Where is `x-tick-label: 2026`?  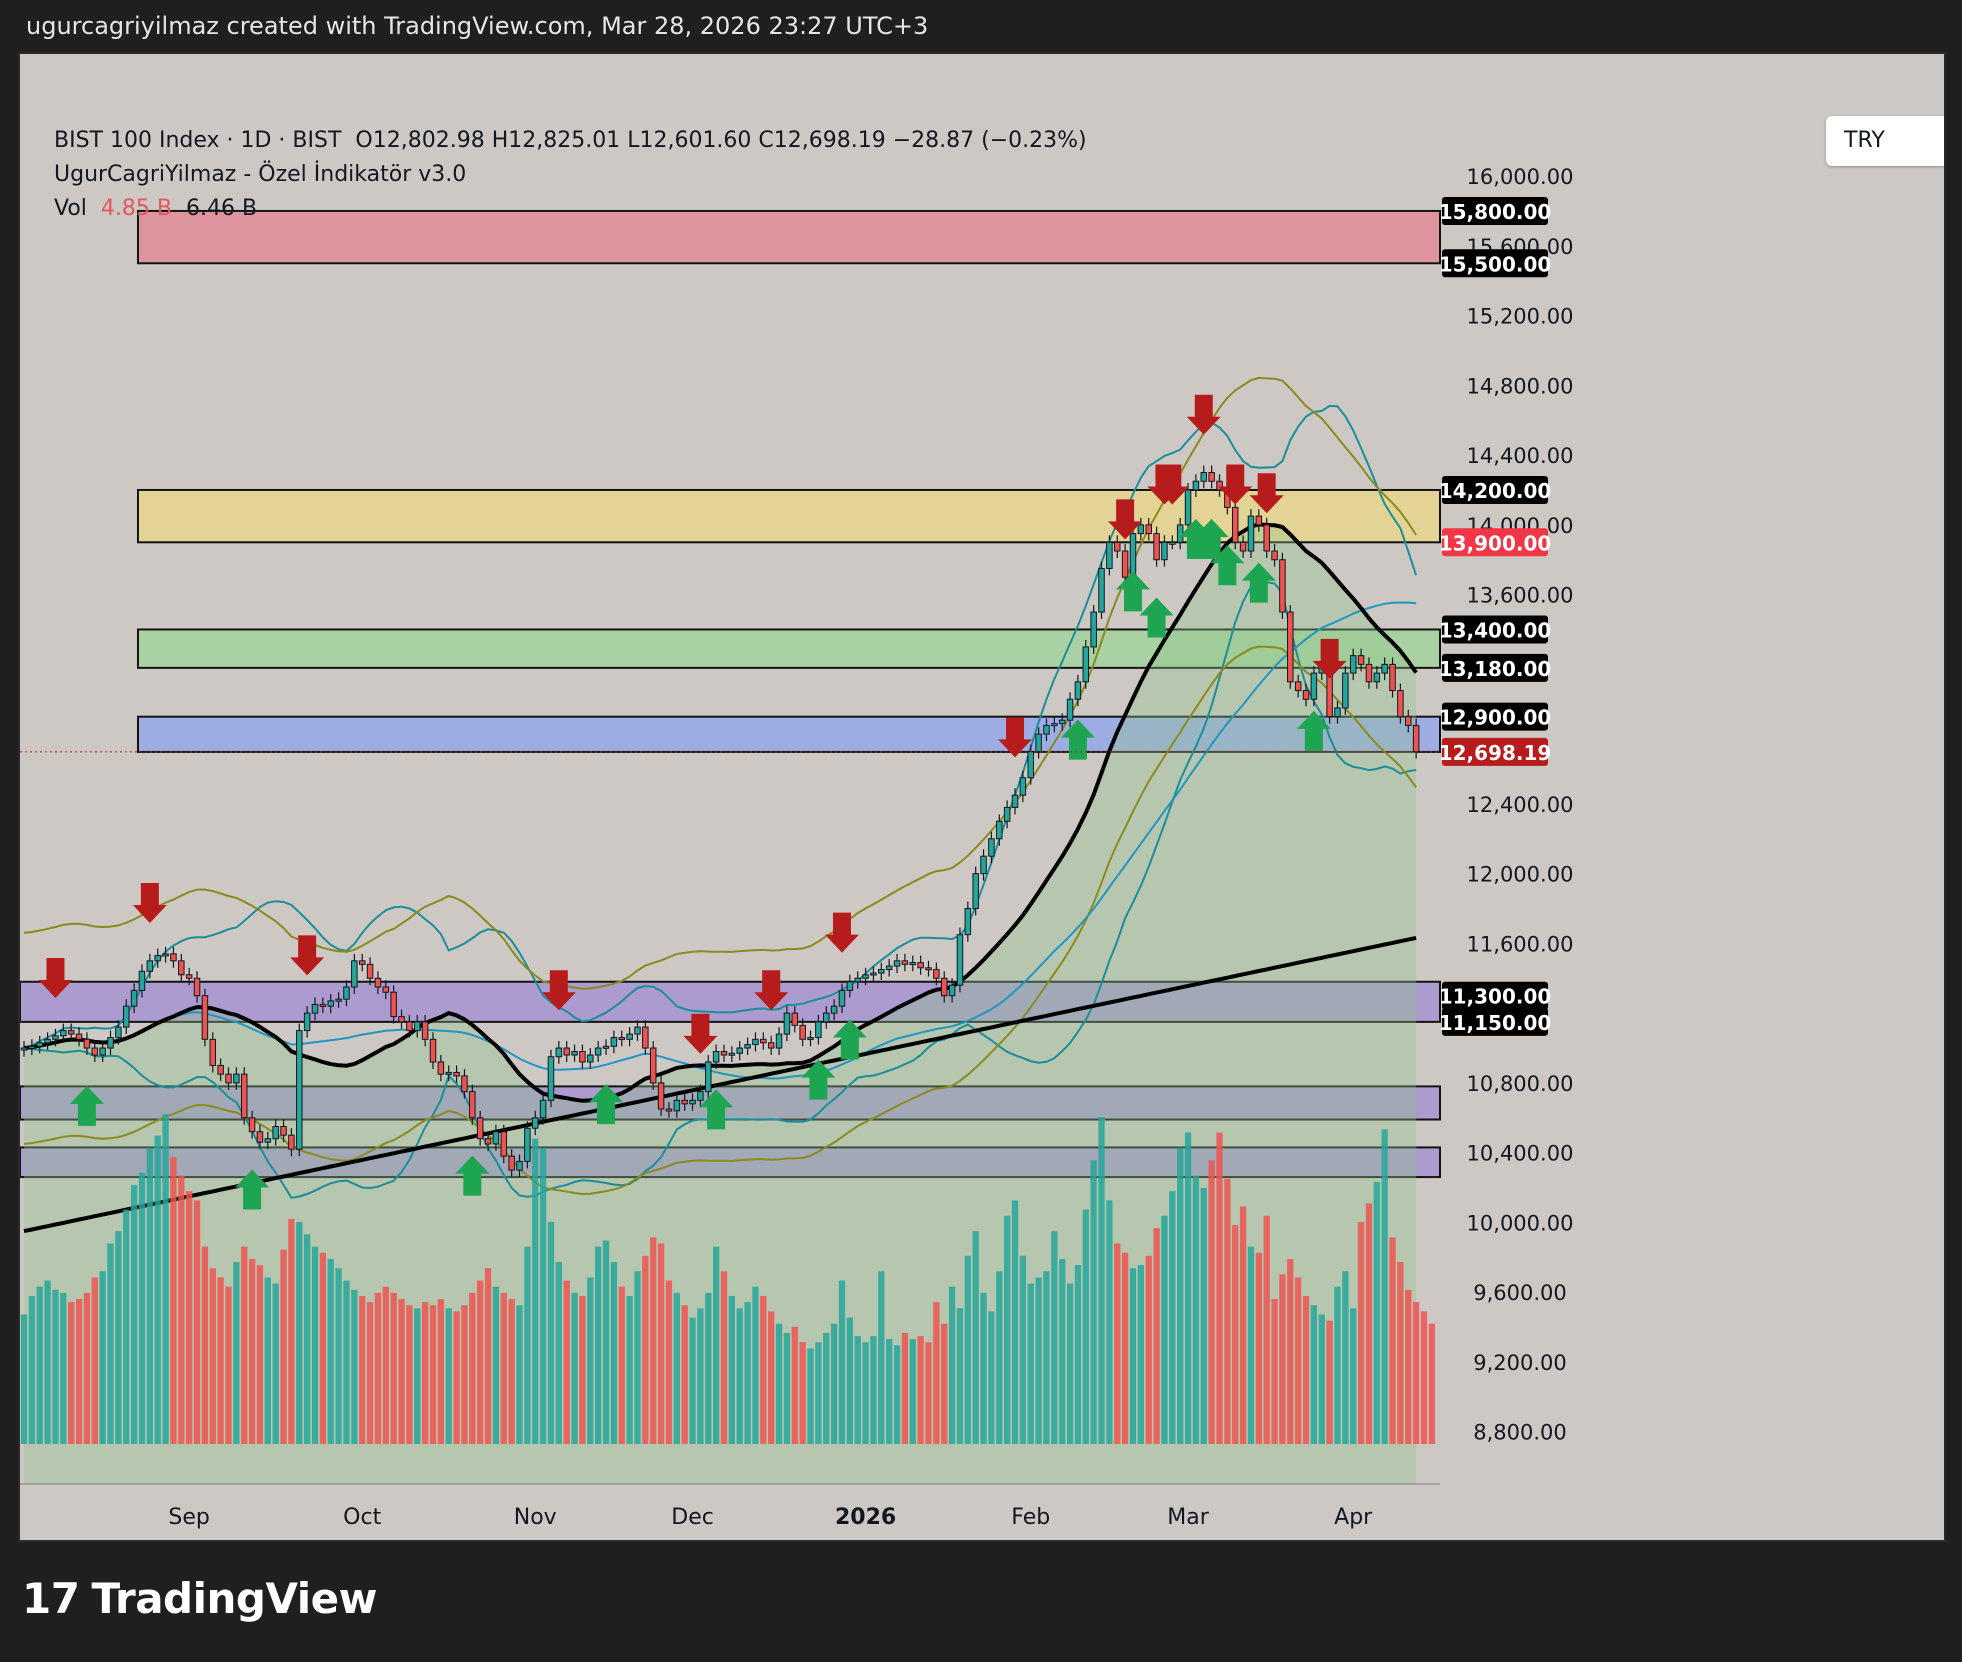 x-tick-label: 2026 is located at coordinates (865, 1517).